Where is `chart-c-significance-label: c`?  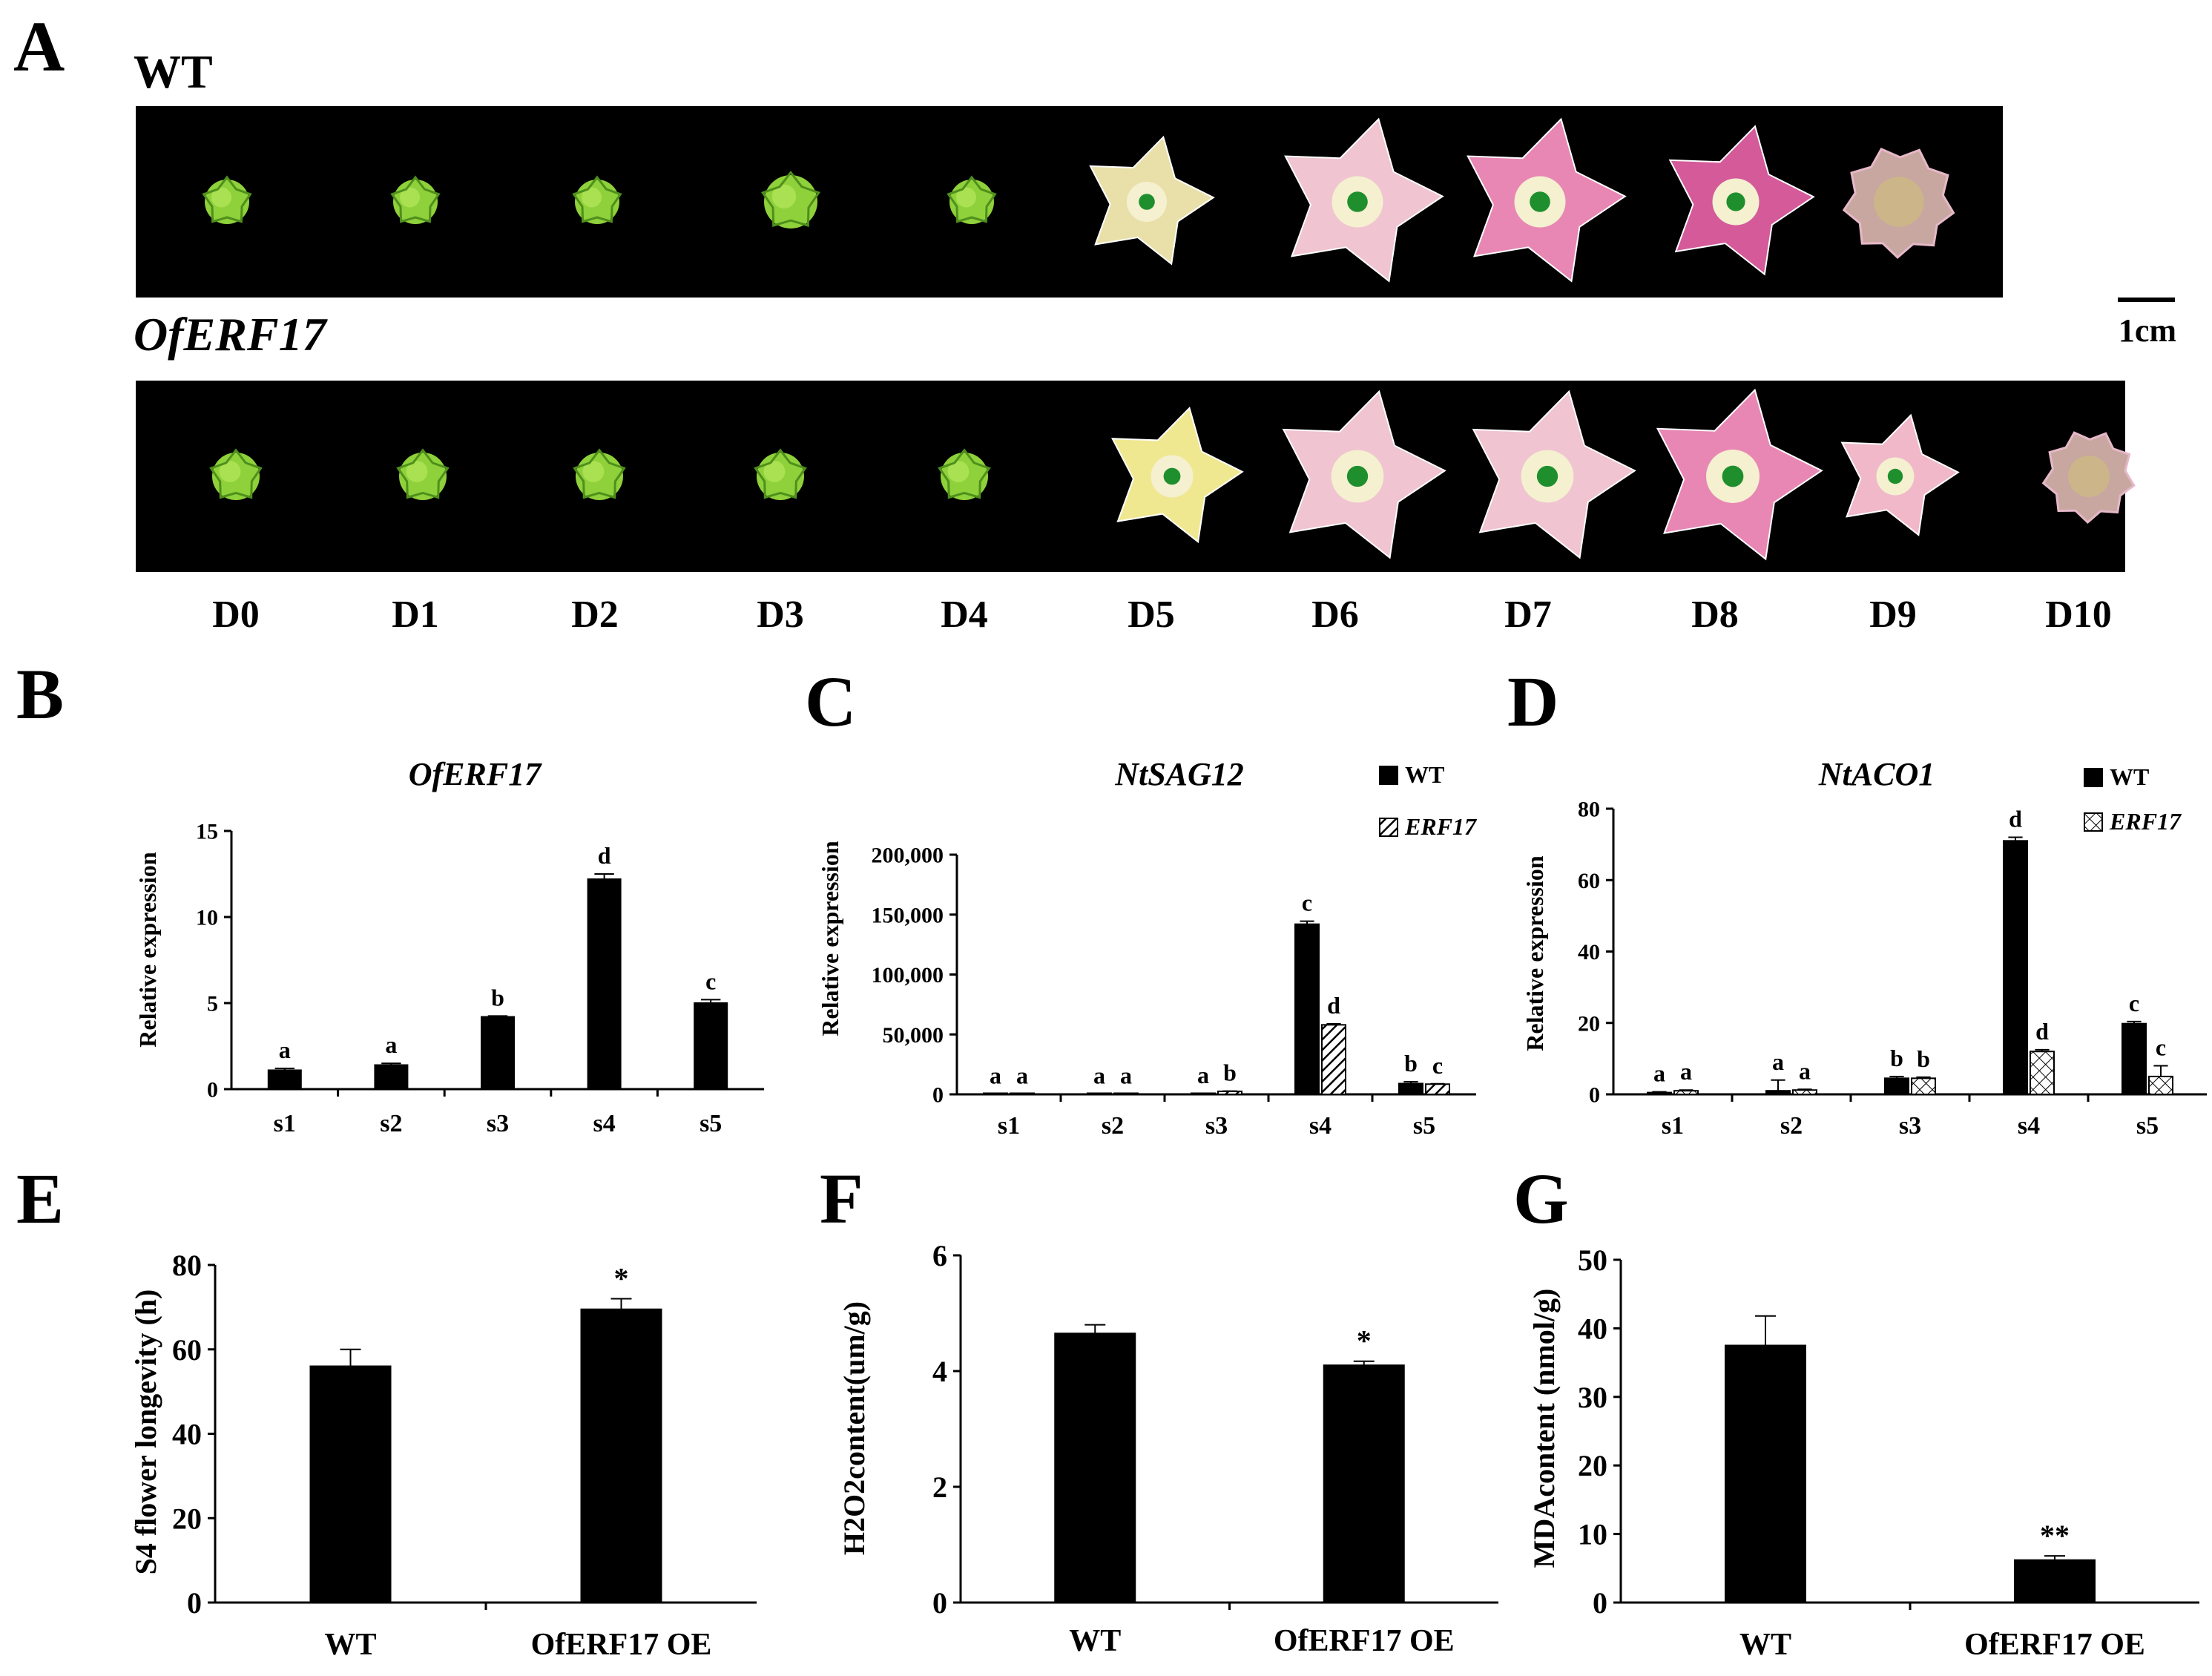 chart-c-significance-label: c is located at coordinates (1307, 903).